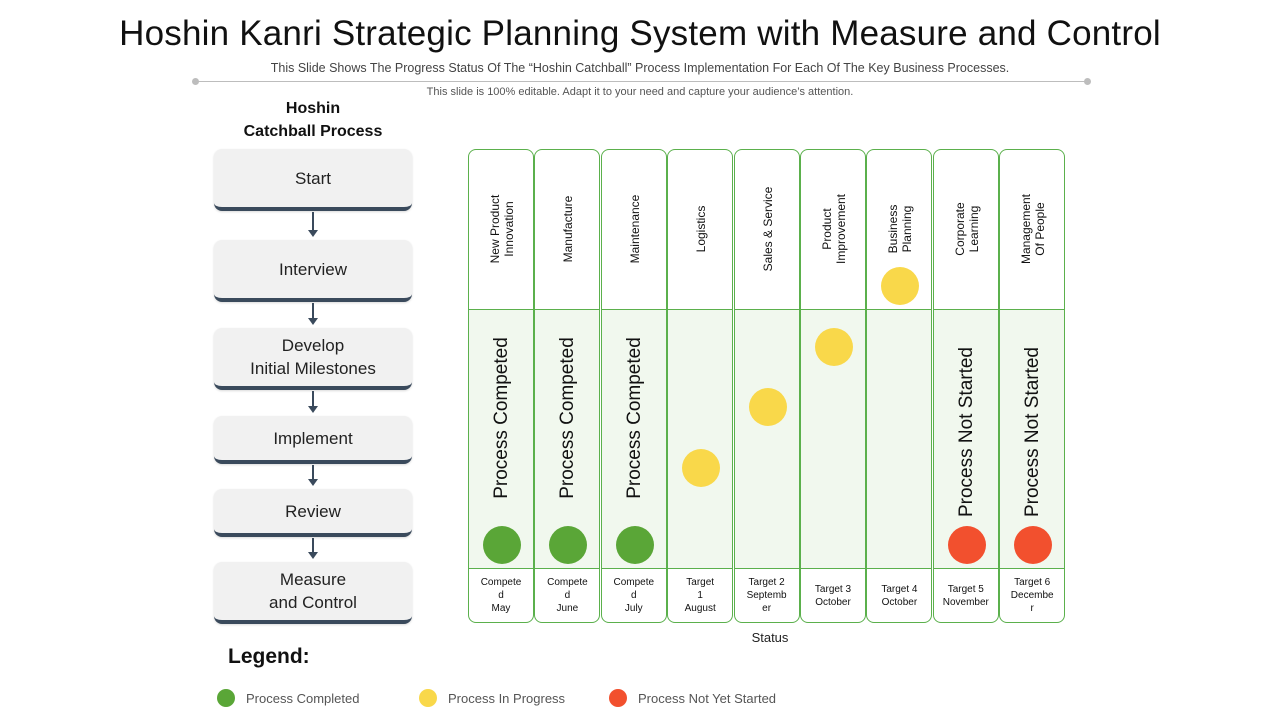 This screenshot has width=1280, height=720. What do you see at coordinates (567, 608) in the screenshot?
I see `target-label-line: June` at bounding box center [567, 608].